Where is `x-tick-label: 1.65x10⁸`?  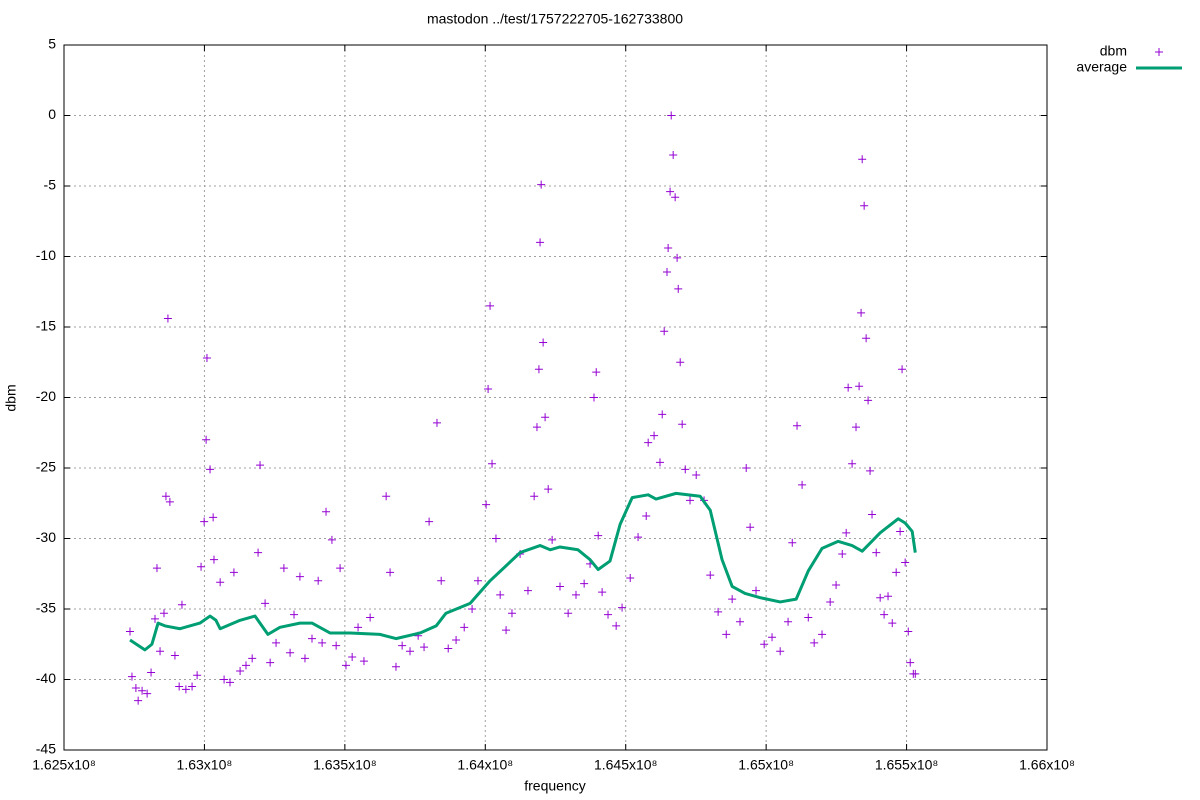 x-tick-label: 1.65x10⁸ is located at coordinates (766, 765).